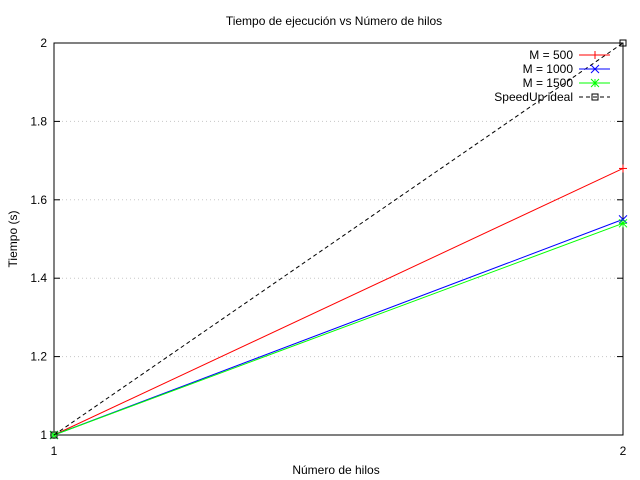 The height and width of the screenshot is (480, 640). What do you see at coordinates (54, 451) in the screenshot?
I see `x-tick-label: 1` at bounding box center [54, 451].